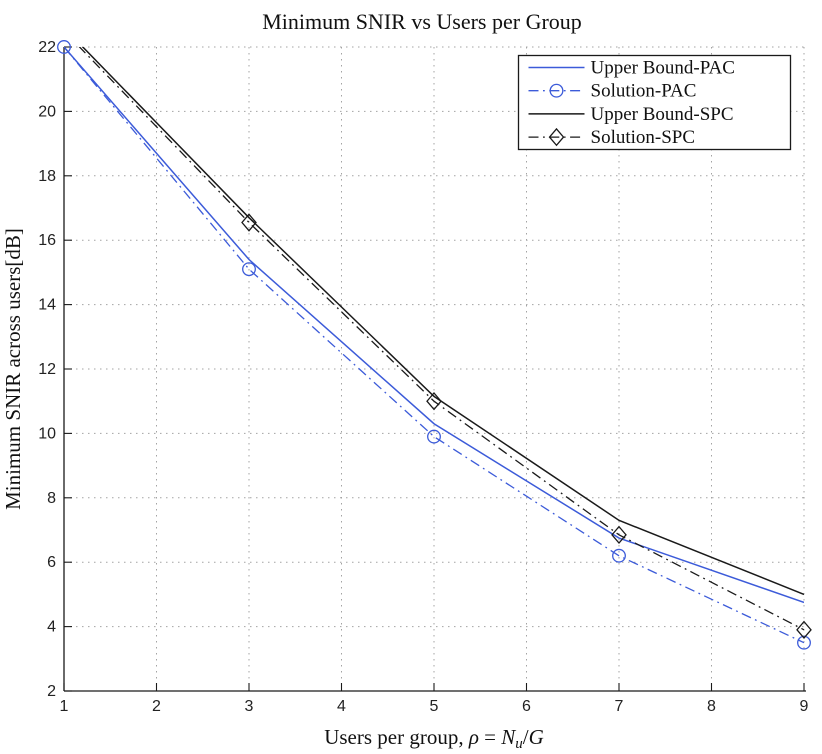 The image size is (822, 754). I want to click on x-axis-label-part: =, so click(490, 737).